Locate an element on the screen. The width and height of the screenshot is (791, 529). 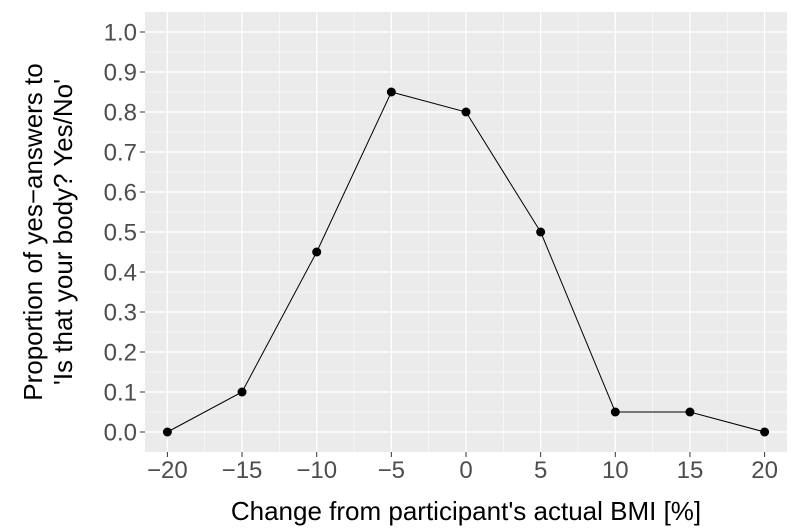
x-tick-label: −15 is located at coordinates (242, 470).